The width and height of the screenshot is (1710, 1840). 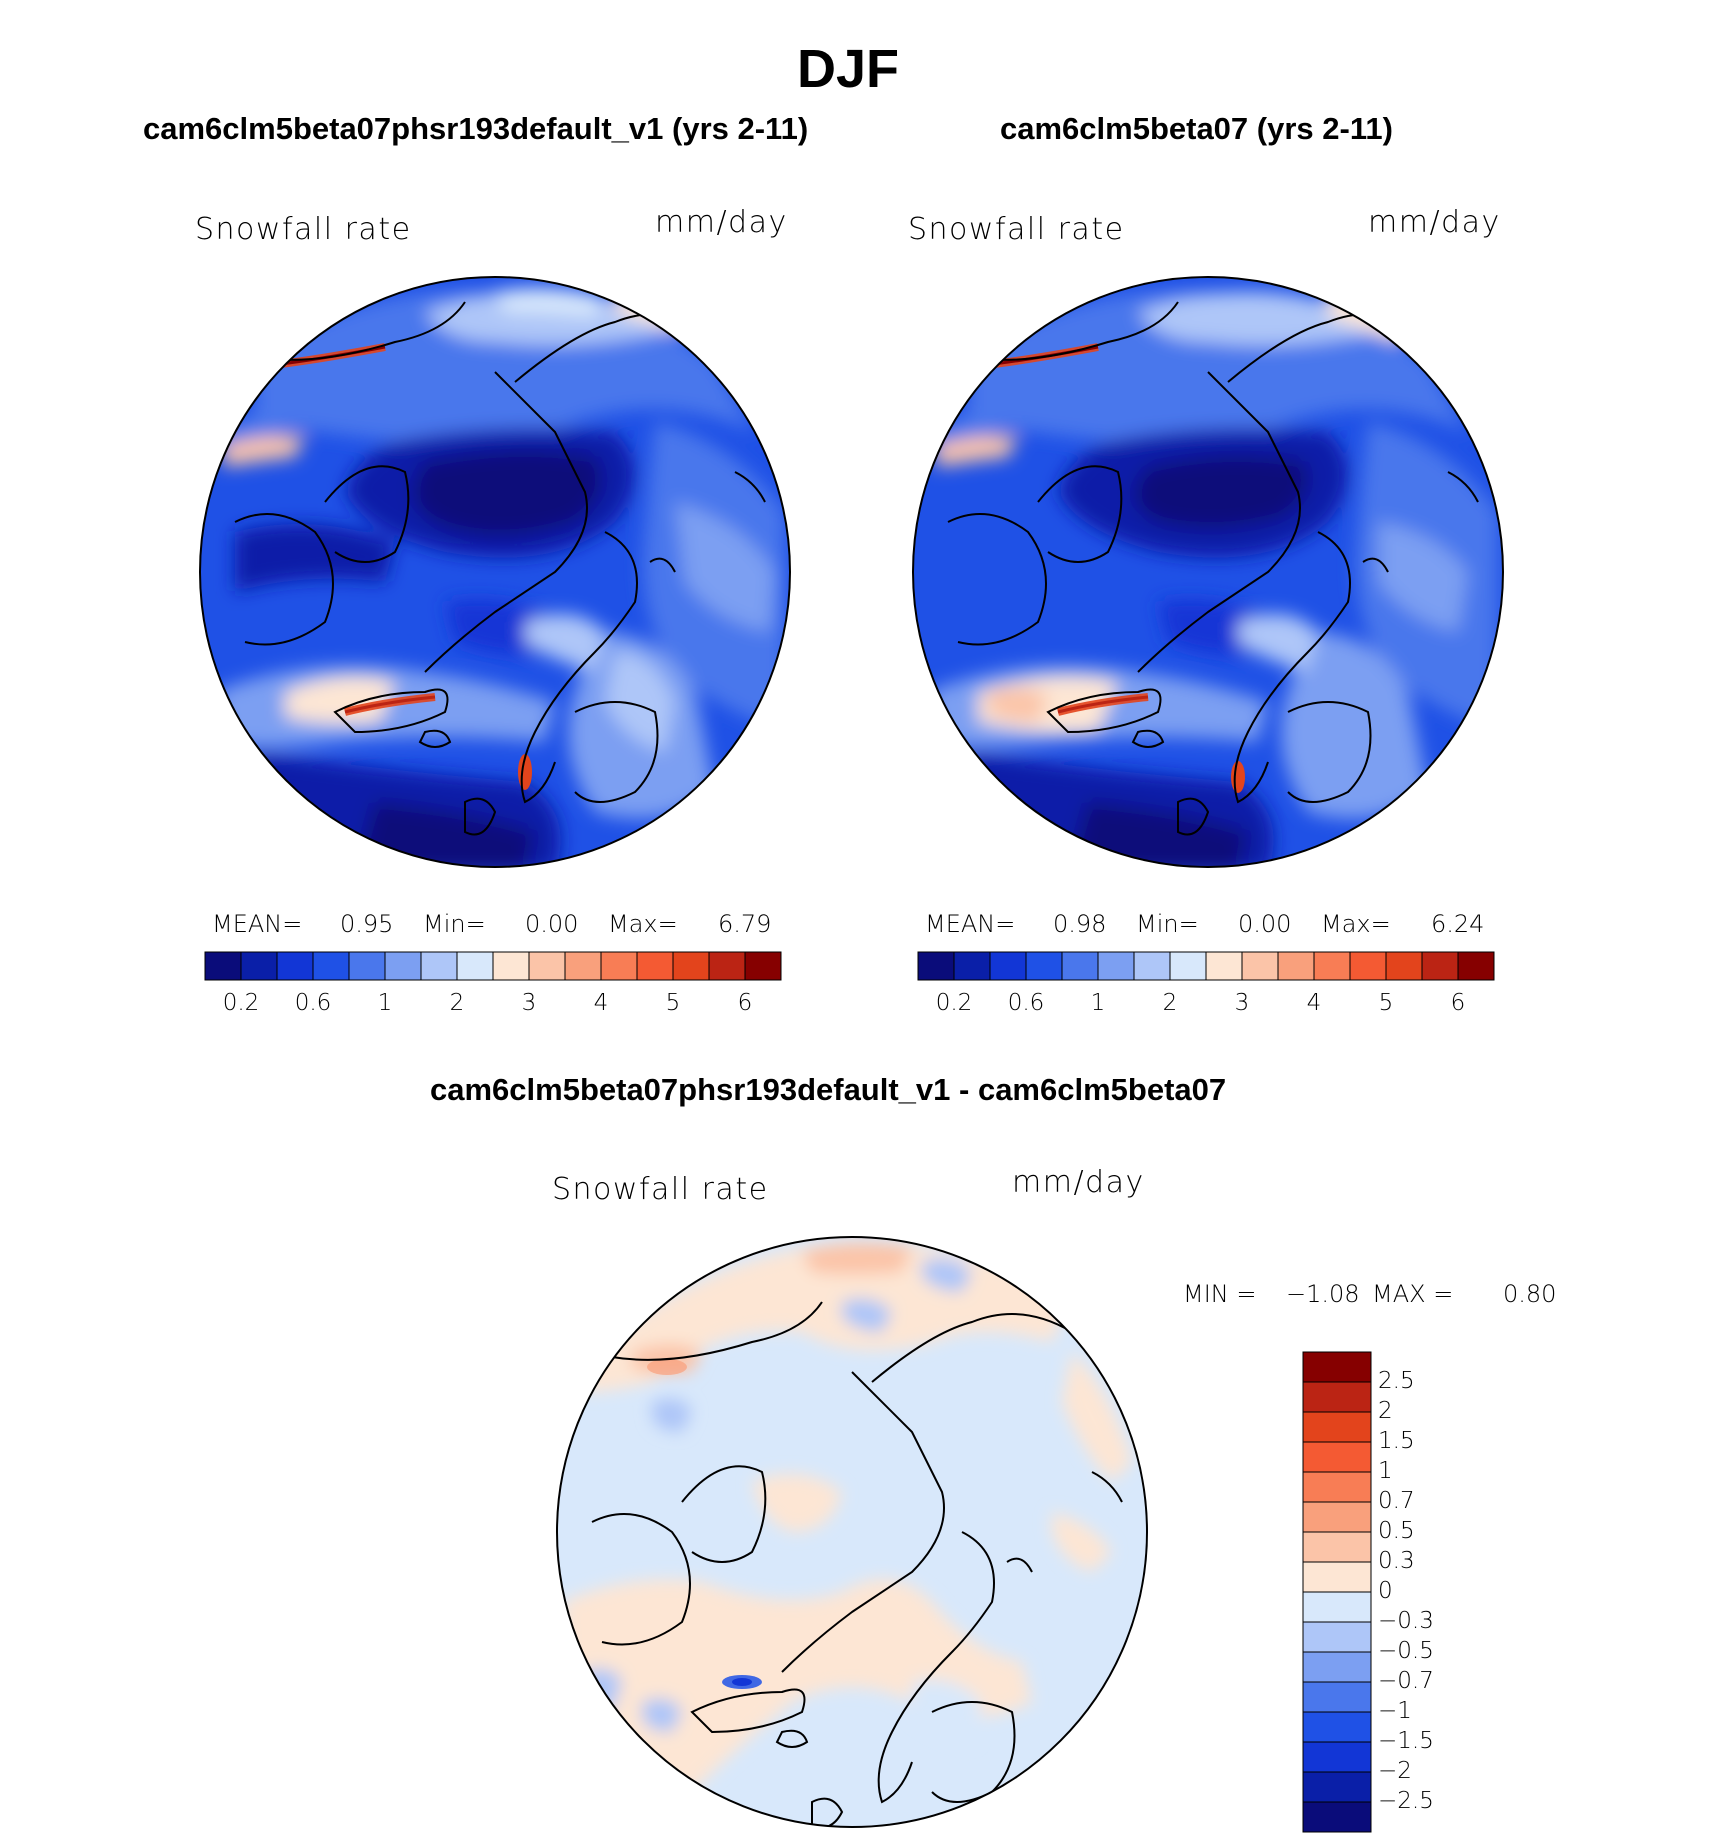 I want to click on polar-map-left, so click(x=495, y=572).